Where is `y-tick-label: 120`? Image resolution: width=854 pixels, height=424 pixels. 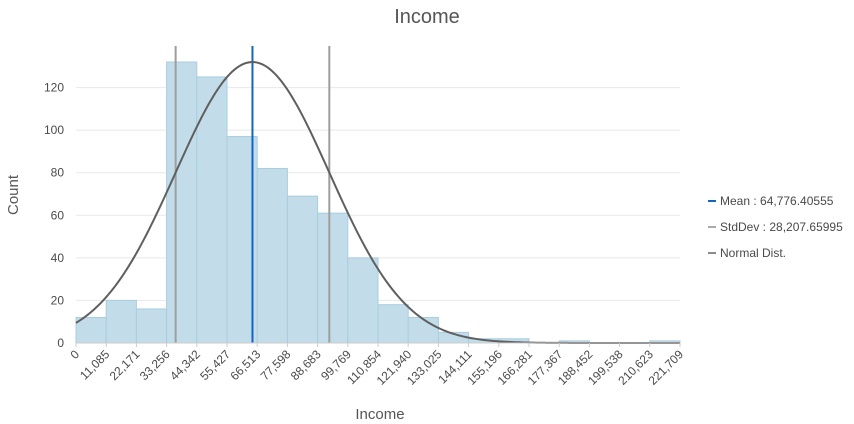 y-tick-label: 120 is located at coordinates (54, 88).